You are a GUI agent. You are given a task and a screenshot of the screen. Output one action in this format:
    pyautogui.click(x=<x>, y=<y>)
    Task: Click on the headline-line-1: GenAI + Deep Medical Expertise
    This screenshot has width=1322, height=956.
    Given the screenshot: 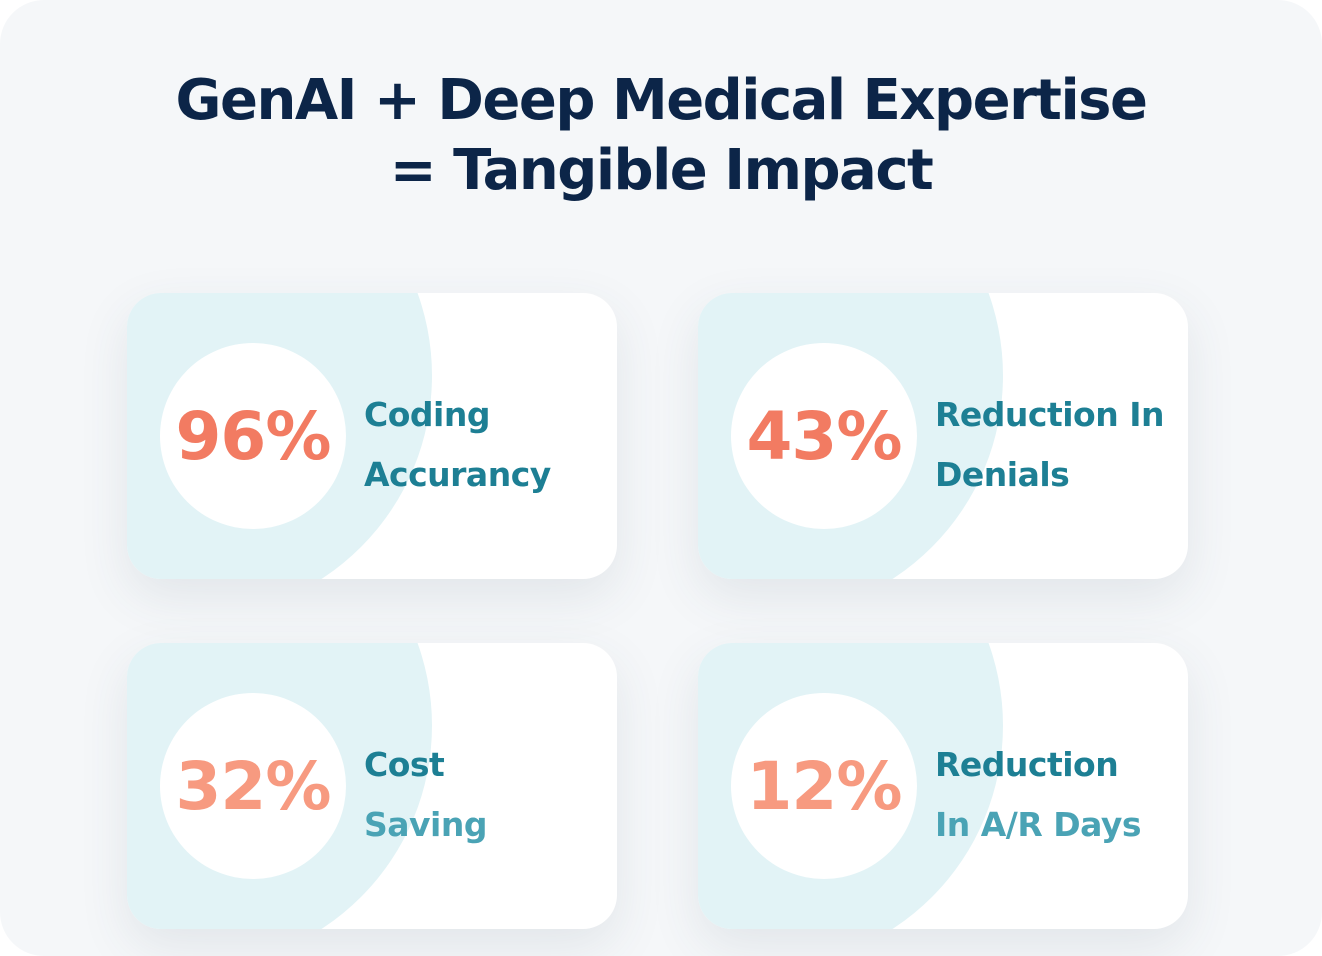 What is the action you would take?
    pyautogui.click(x=661, y=100)
    